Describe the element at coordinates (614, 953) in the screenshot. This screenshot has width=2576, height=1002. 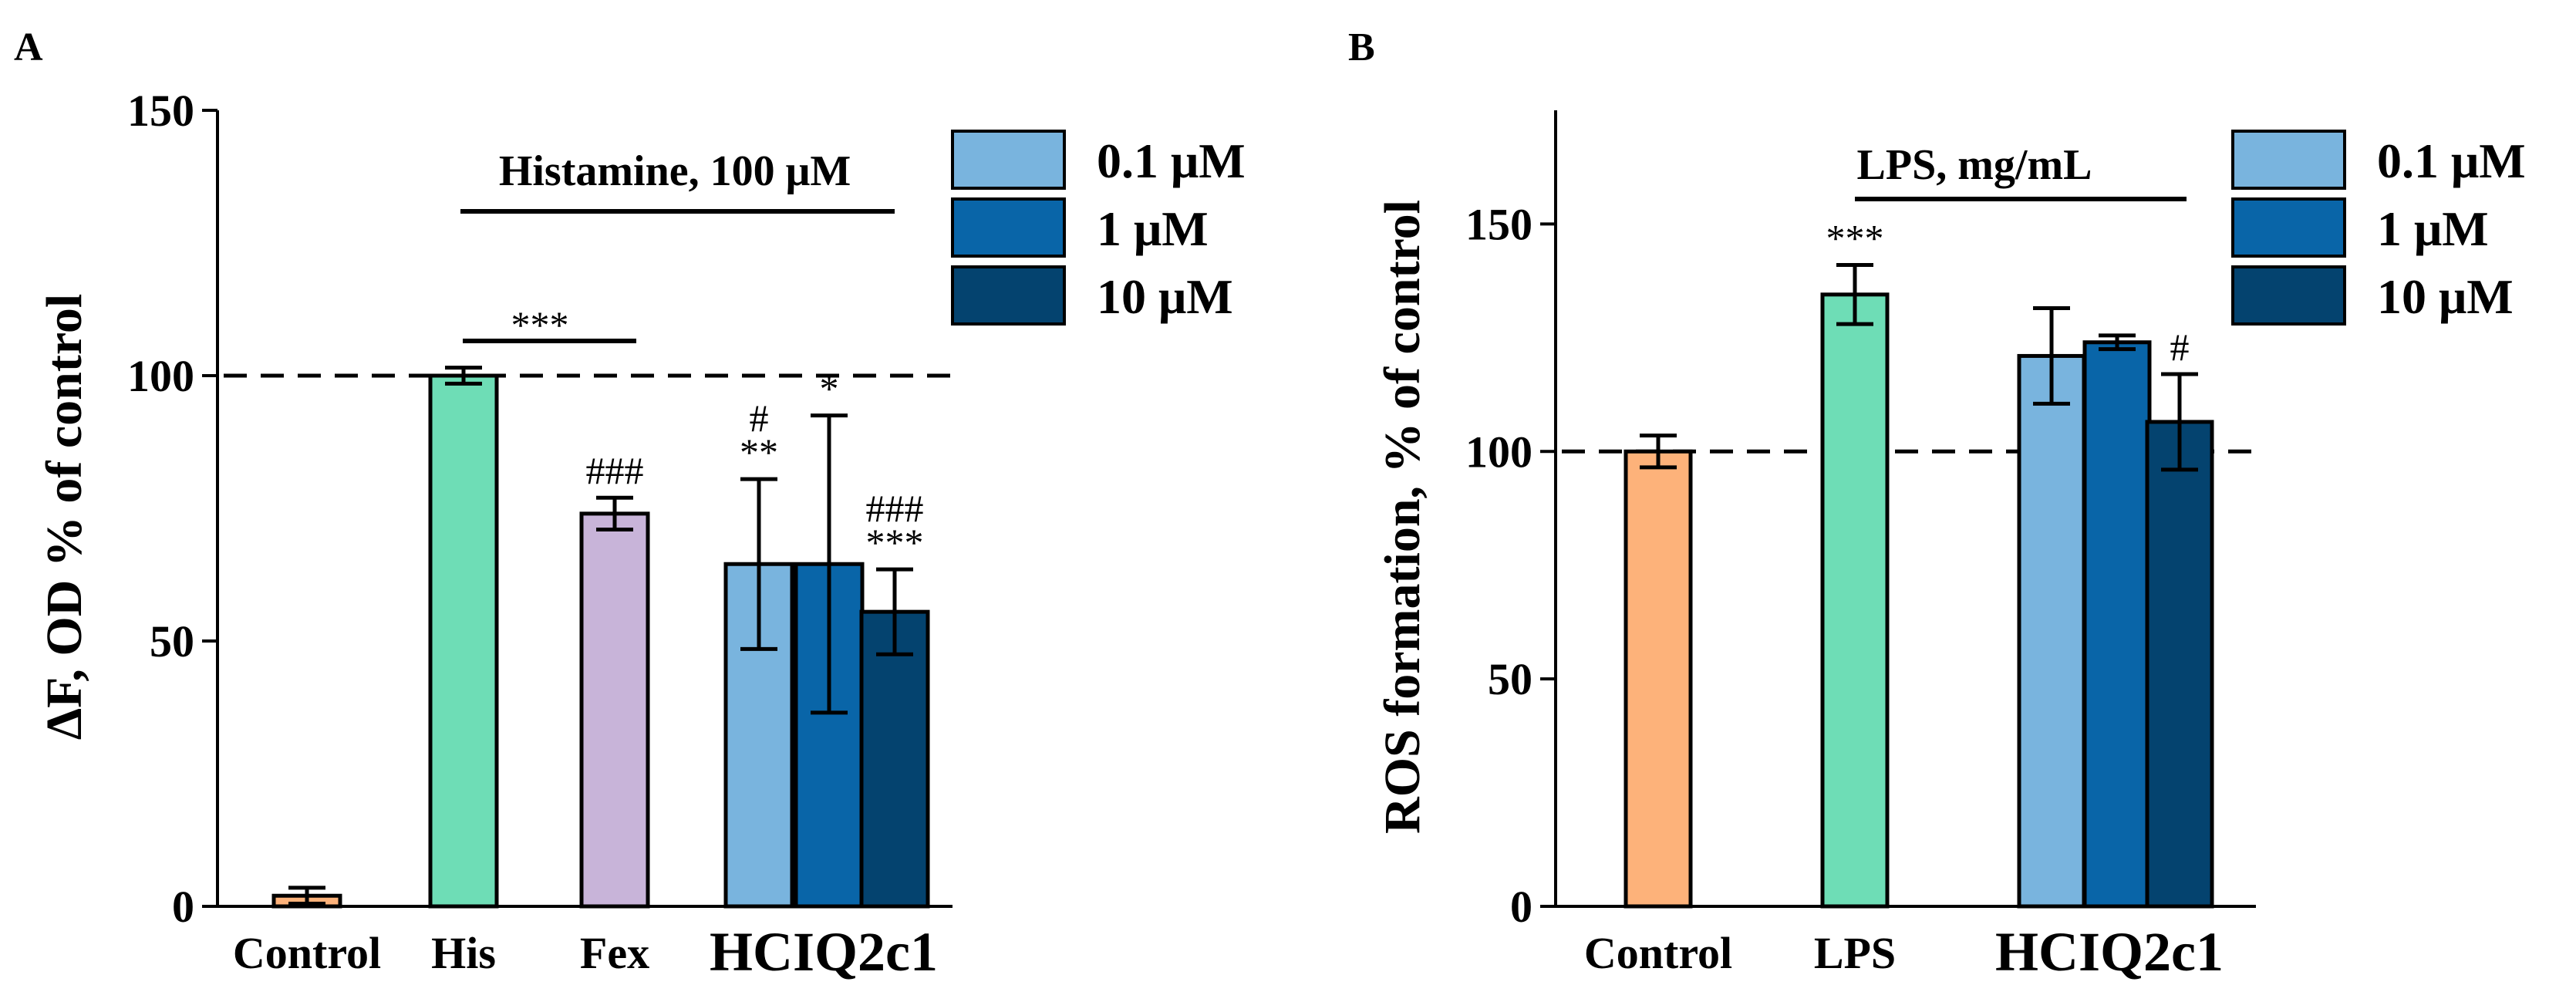
I see `panel-a-category-fex: Fex` at that location.